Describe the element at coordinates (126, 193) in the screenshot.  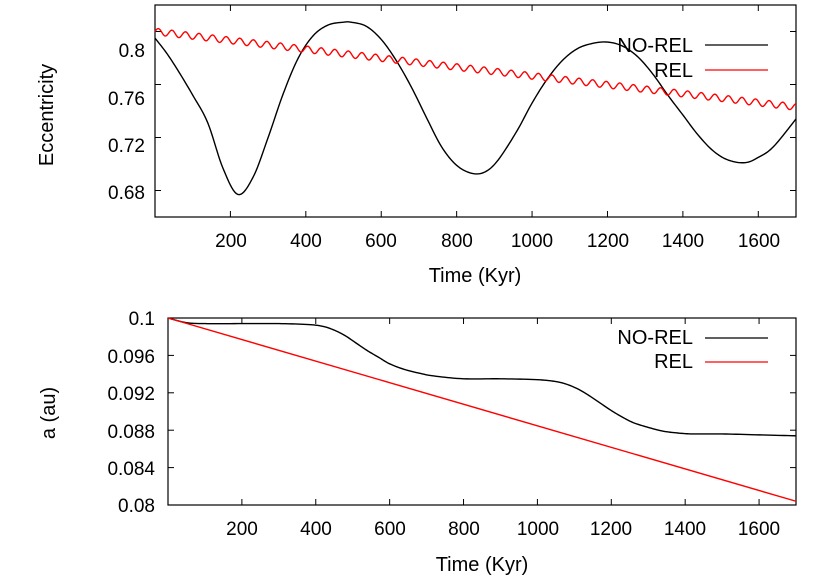
I see `ytick-label: 0.68` at that location.